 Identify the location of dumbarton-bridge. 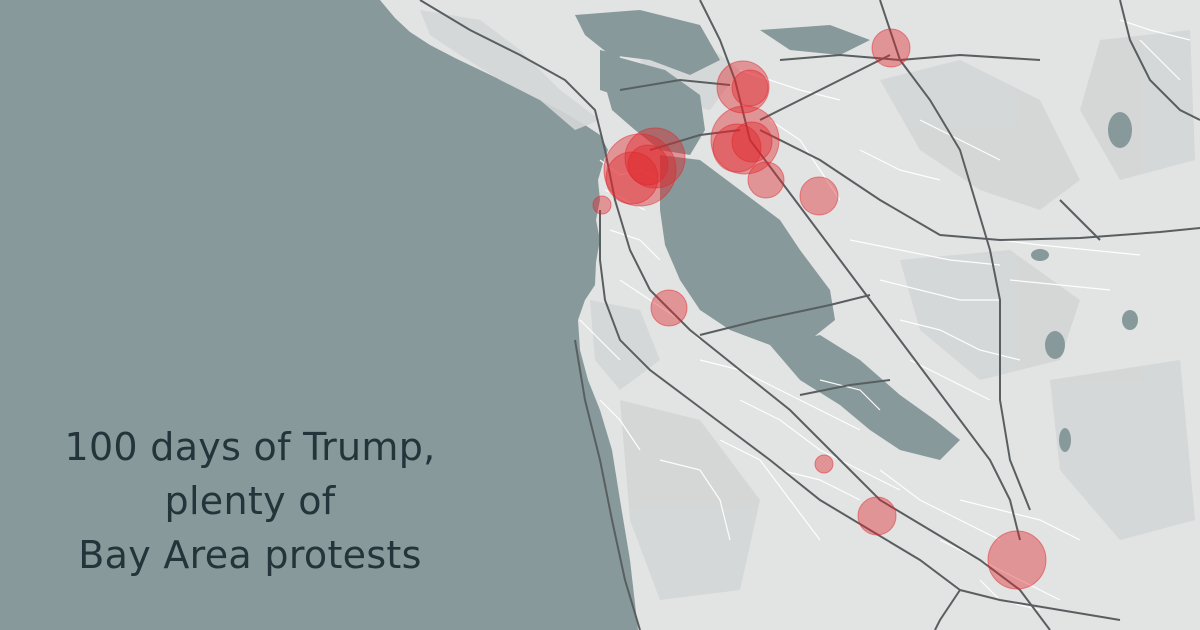
(845, 387).